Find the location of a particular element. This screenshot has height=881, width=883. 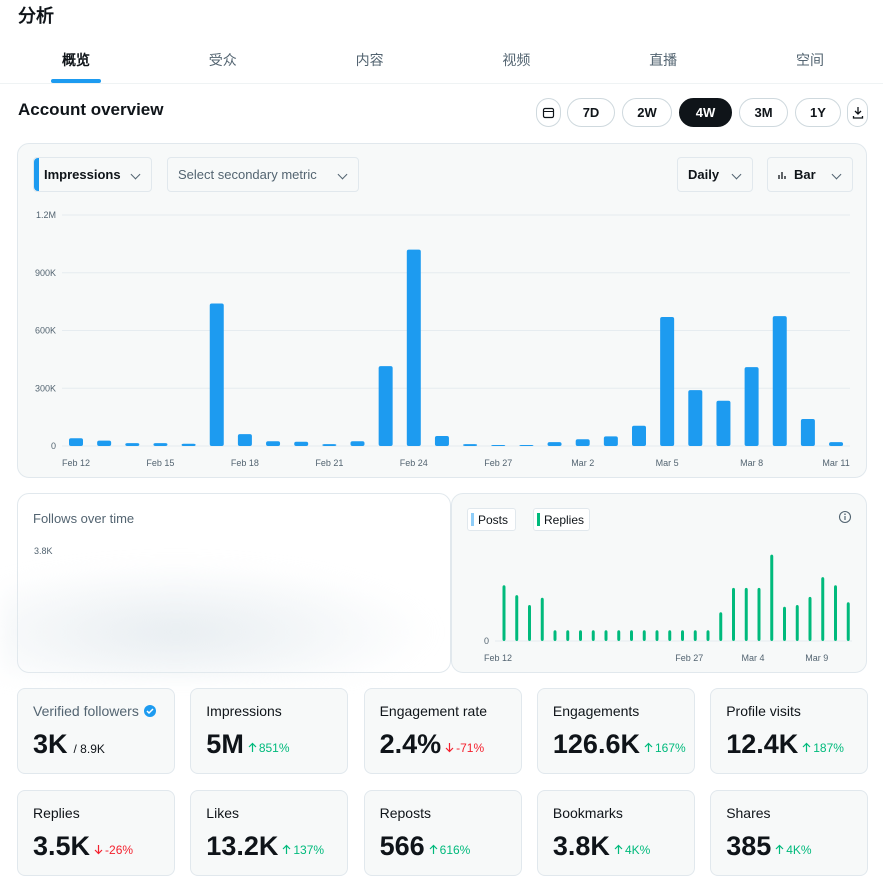

metric-number: 3.5K is located at coordinates (62, 846).